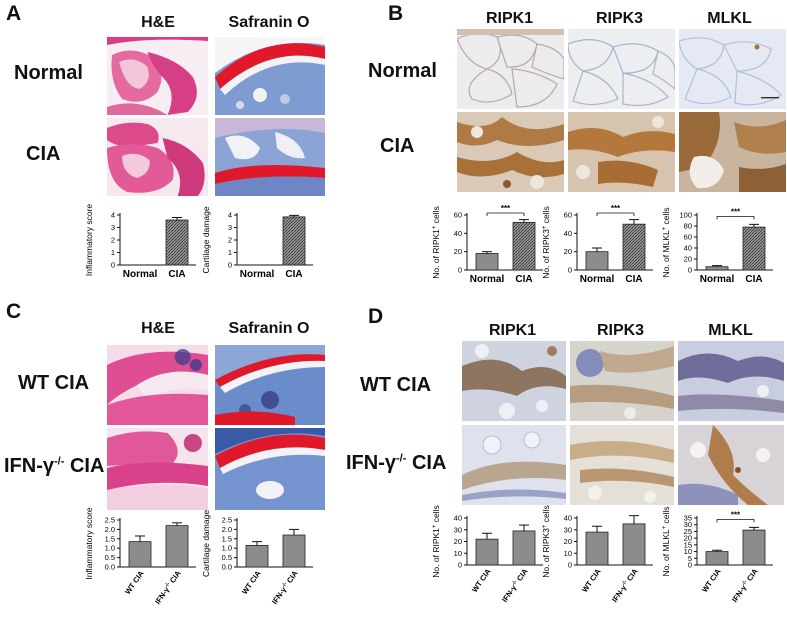 This screenshot has height=620, width=787. Describe the element at coordinates (270, 469) in the screenshot. I see `panel-c-safranin-ifn-image` at that location.